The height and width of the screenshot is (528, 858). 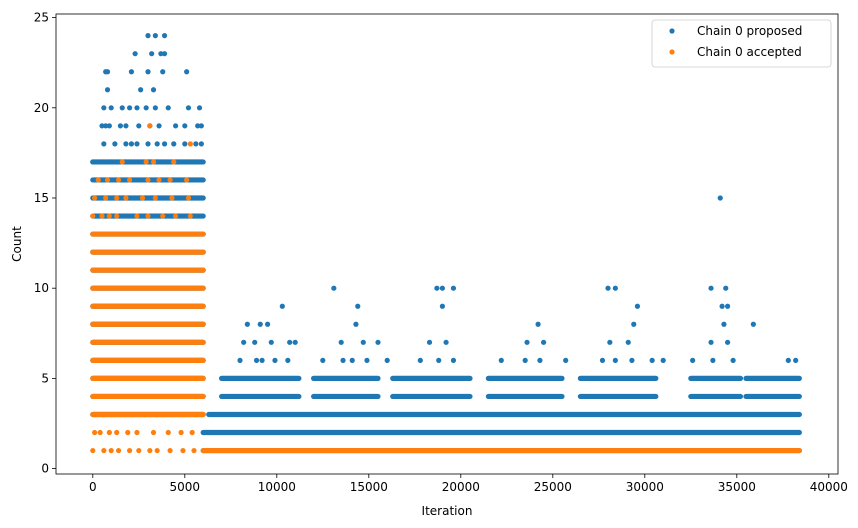 I want to click on legend: Chain 0 proposed Chain 0 accepted, so click(x=741, y=43).